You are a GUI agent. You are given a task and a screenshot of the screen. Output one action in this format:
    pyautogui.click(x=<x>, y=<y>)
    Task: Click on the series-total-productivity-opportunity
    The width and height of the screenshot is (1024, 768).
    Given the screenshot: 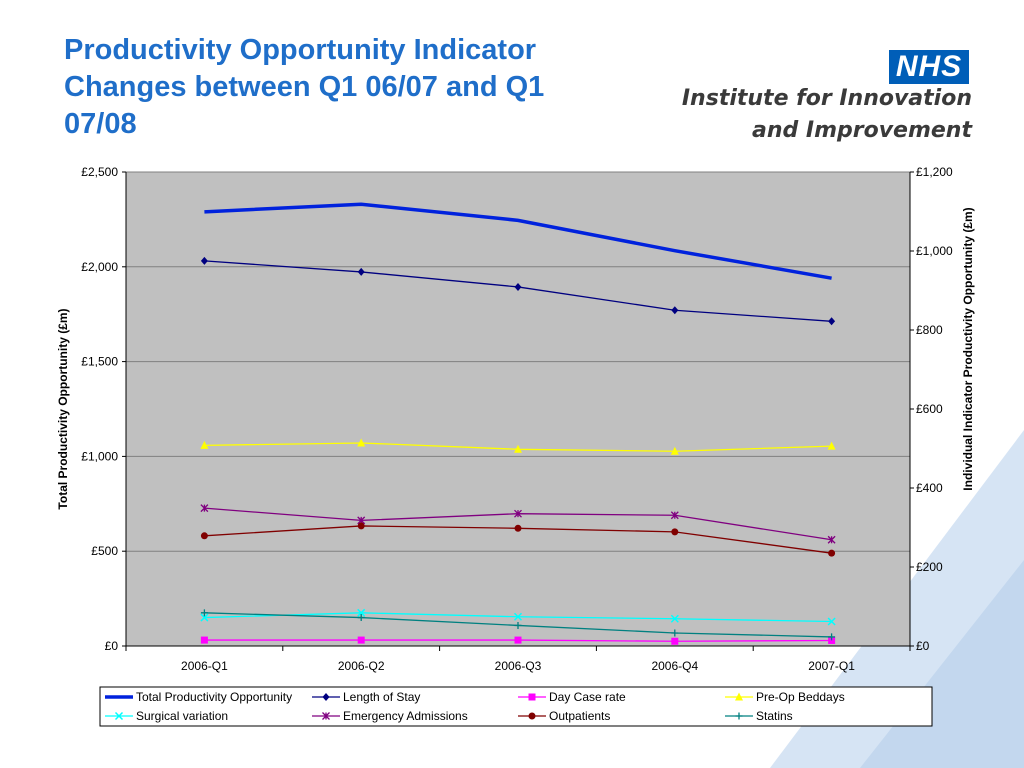 What is the action you would take?
    pyautogui.click(x=518, y=241)
    